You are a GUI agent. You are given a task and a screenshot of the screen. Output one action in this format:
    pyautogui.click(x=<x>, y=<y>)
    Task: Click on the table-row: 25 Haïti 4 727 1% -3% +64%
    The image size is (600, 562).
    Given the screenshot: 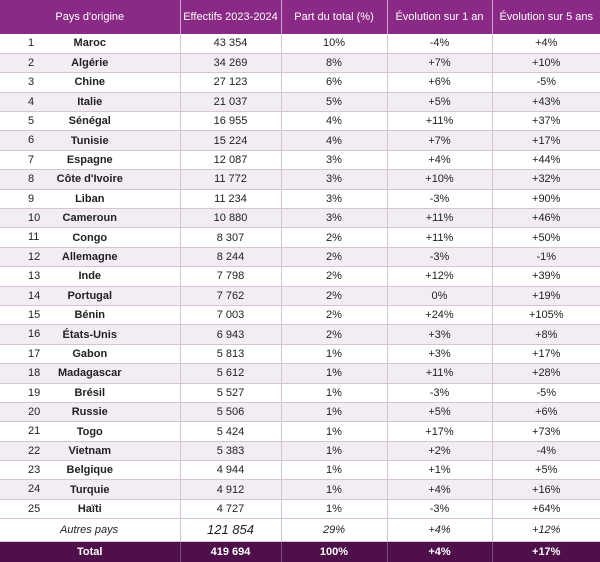 What is the action you would take?
    pyautogui.click(x=300, y=509)
    